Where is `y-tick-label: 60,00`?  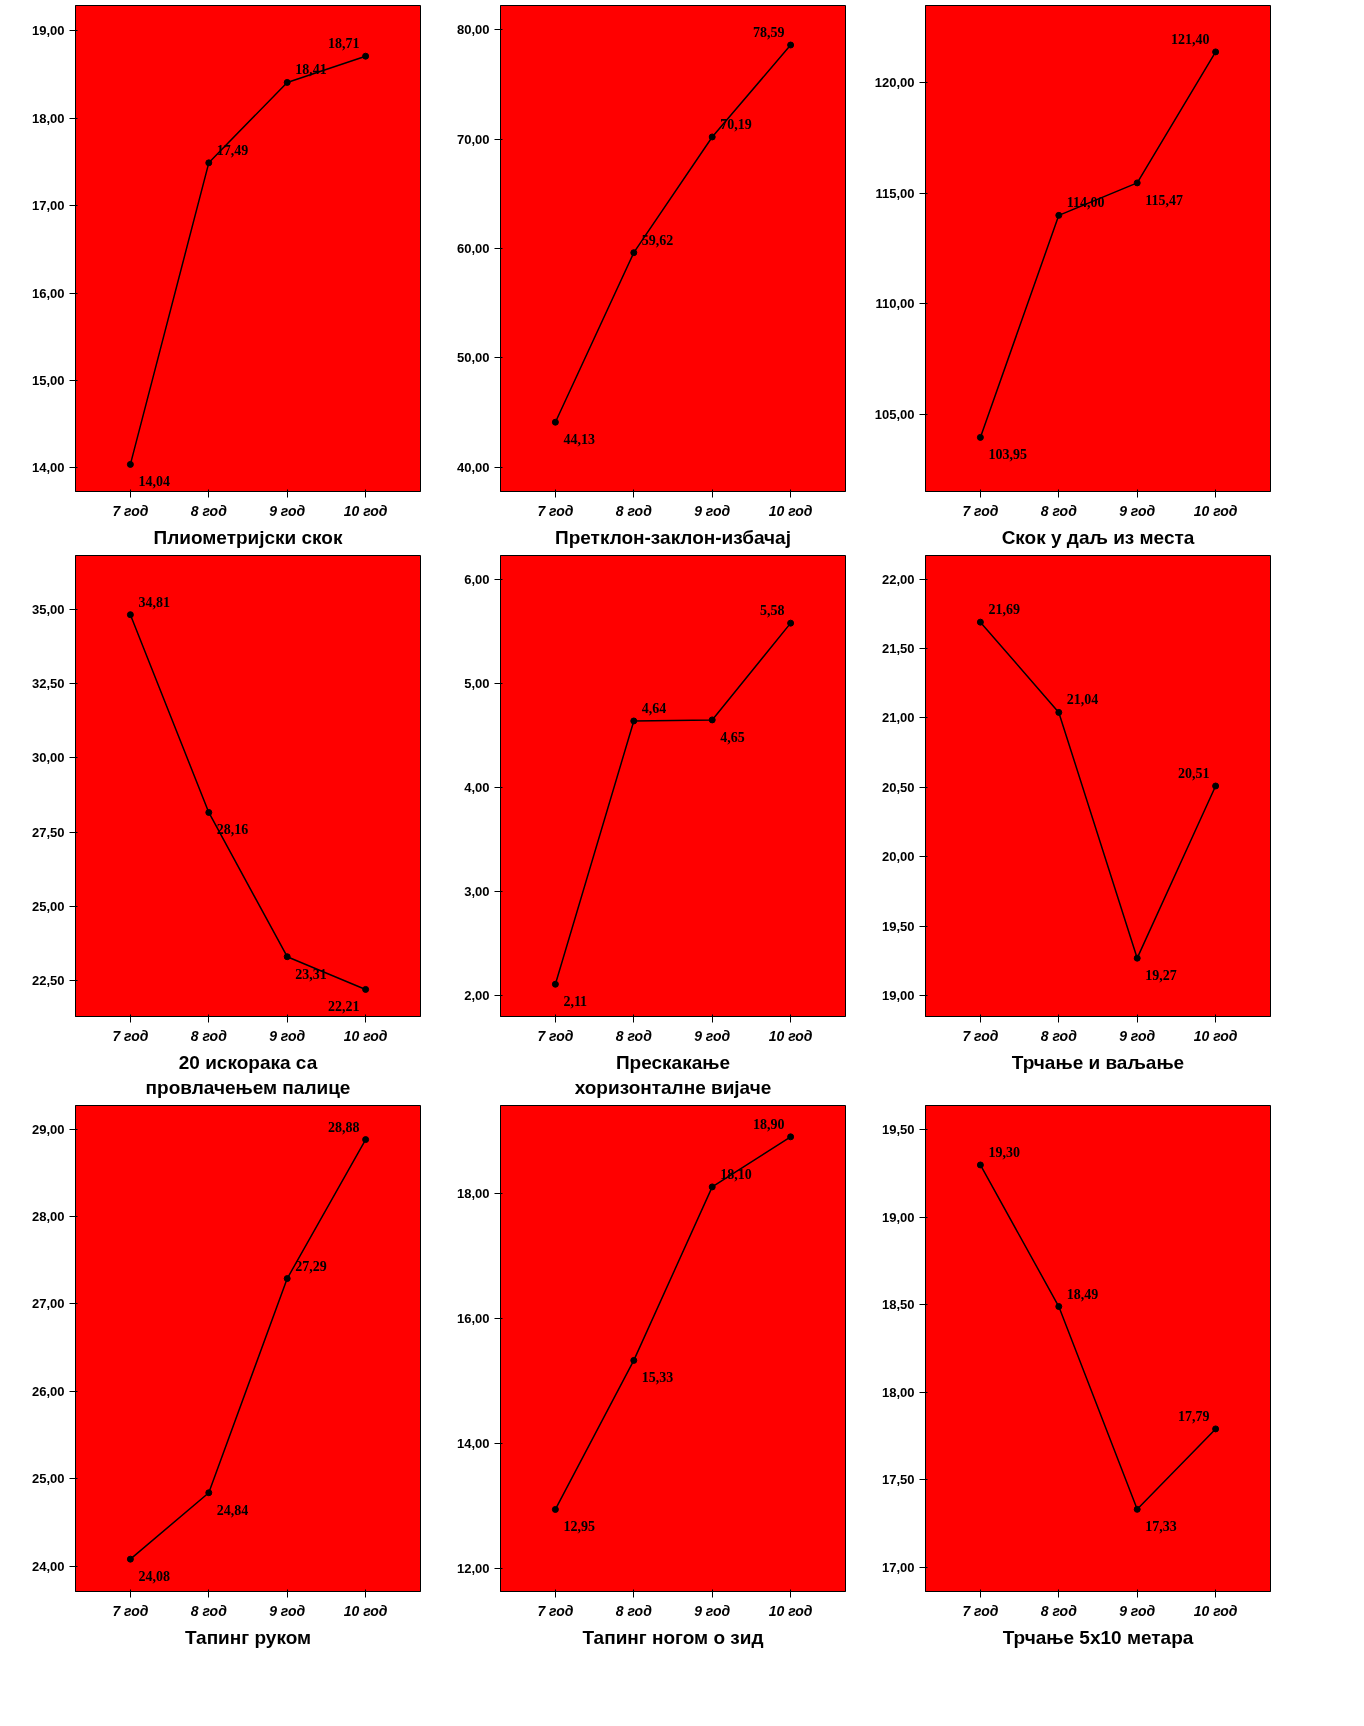 y-tick-label: 60,00 is located at coordinates (473, 248).